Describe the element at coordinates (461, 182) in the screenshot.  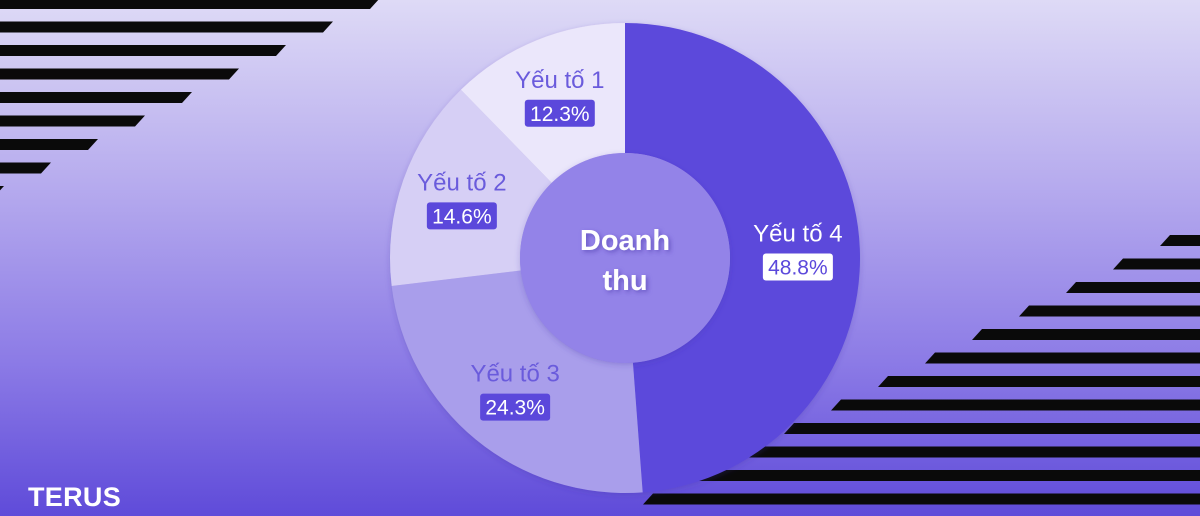
I see `slice-label: Yếu tố 2` at that location.